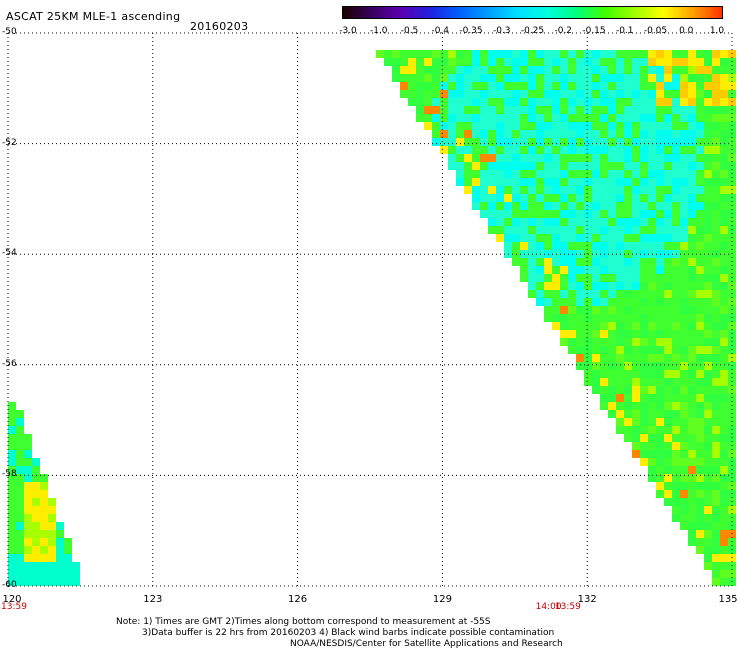  Describe the element at coordinates (9, 32) in the screenshot. I see `latitude-label: -50` at that location.